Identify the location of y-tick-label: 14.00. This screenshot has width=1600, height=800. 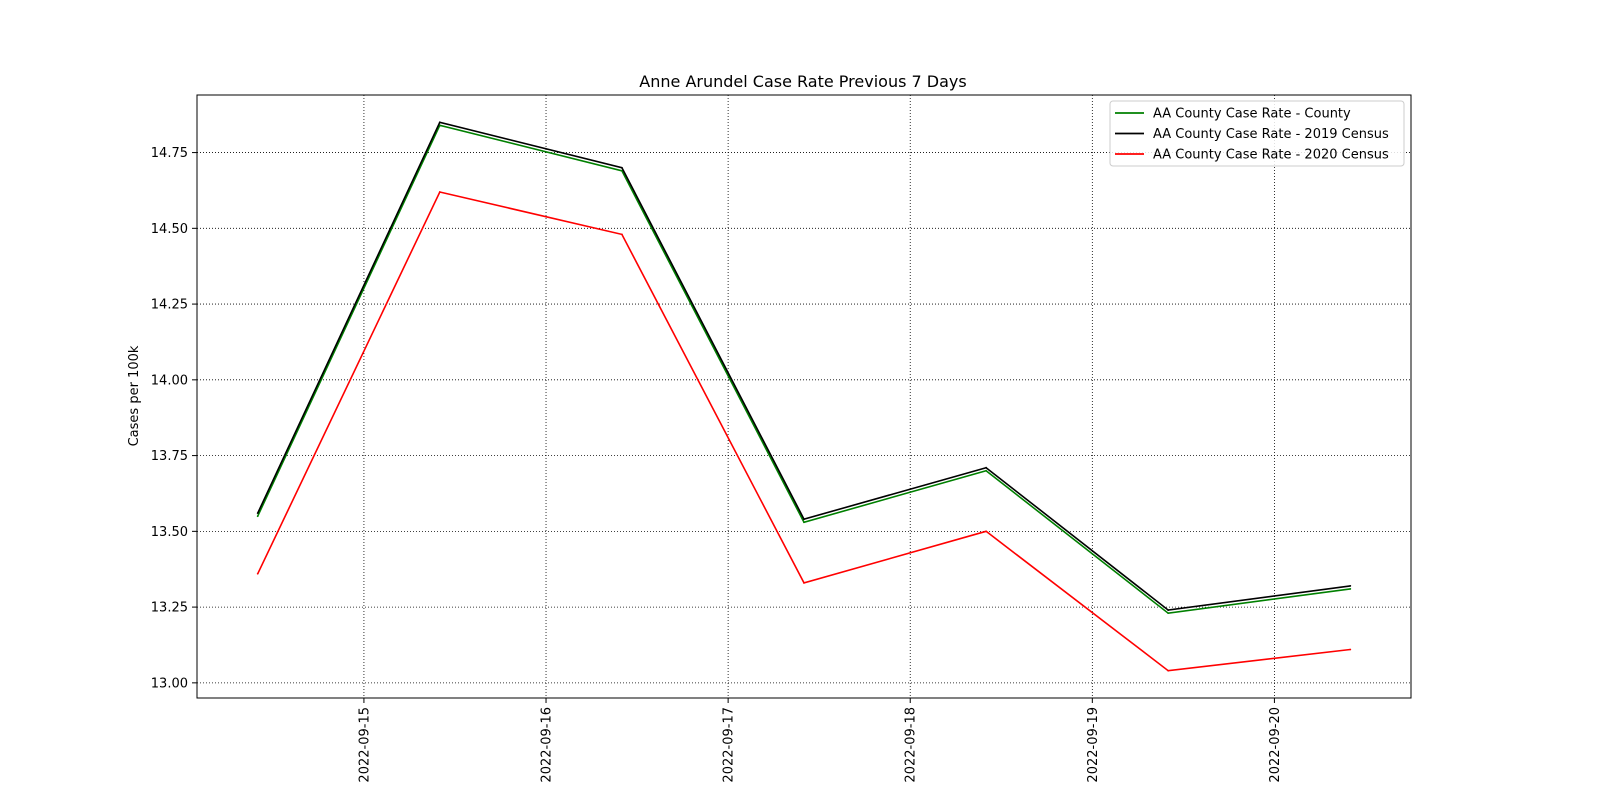
(169, 380).